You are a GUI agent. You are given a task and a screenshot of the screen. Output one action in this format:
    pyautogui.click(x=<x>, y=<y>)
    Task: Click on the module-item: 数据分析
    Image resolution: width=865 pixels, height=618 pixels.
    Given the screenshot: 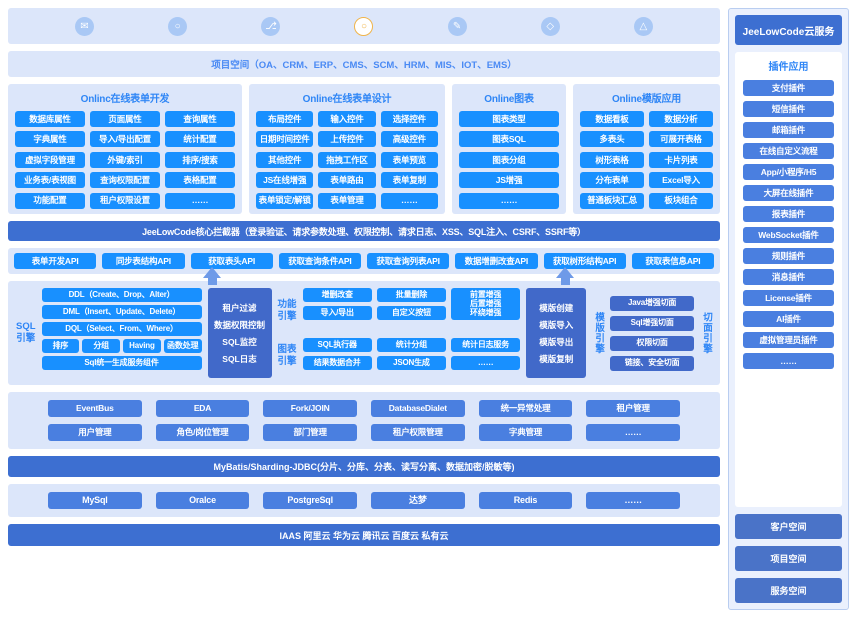 What is the action you would take?
    pyautogui.click(x=681, y=119)
    